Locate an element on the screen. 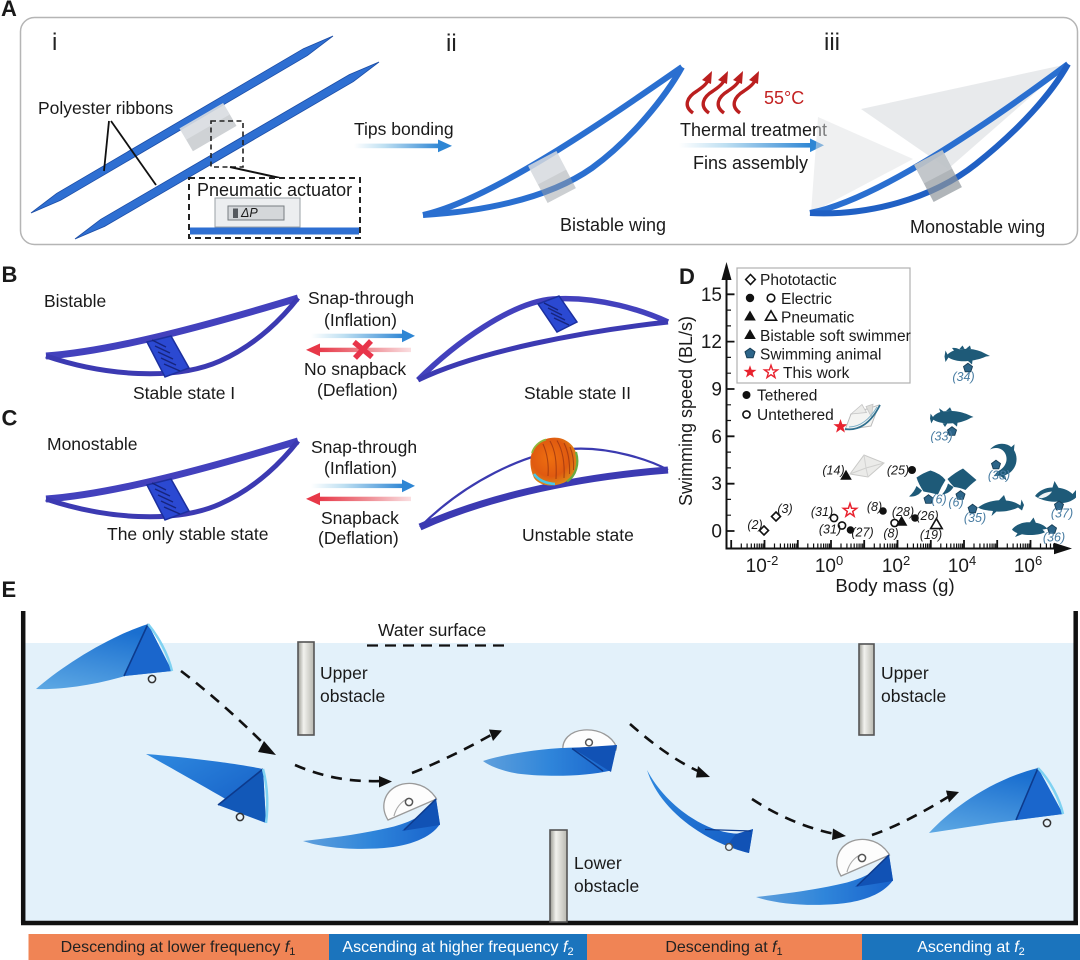  svg-text: Stable state II is located at coordinates (577, 393).